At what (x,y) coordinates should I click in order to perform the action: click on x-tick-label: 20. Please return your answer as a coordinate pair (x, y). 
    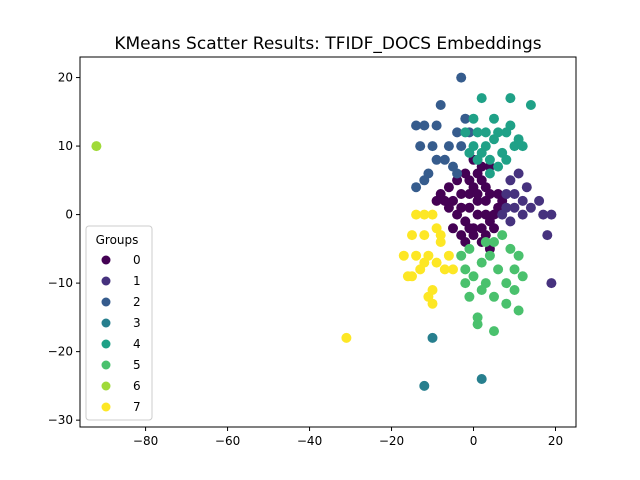
    Looking at the image, I should click on (555, 441).